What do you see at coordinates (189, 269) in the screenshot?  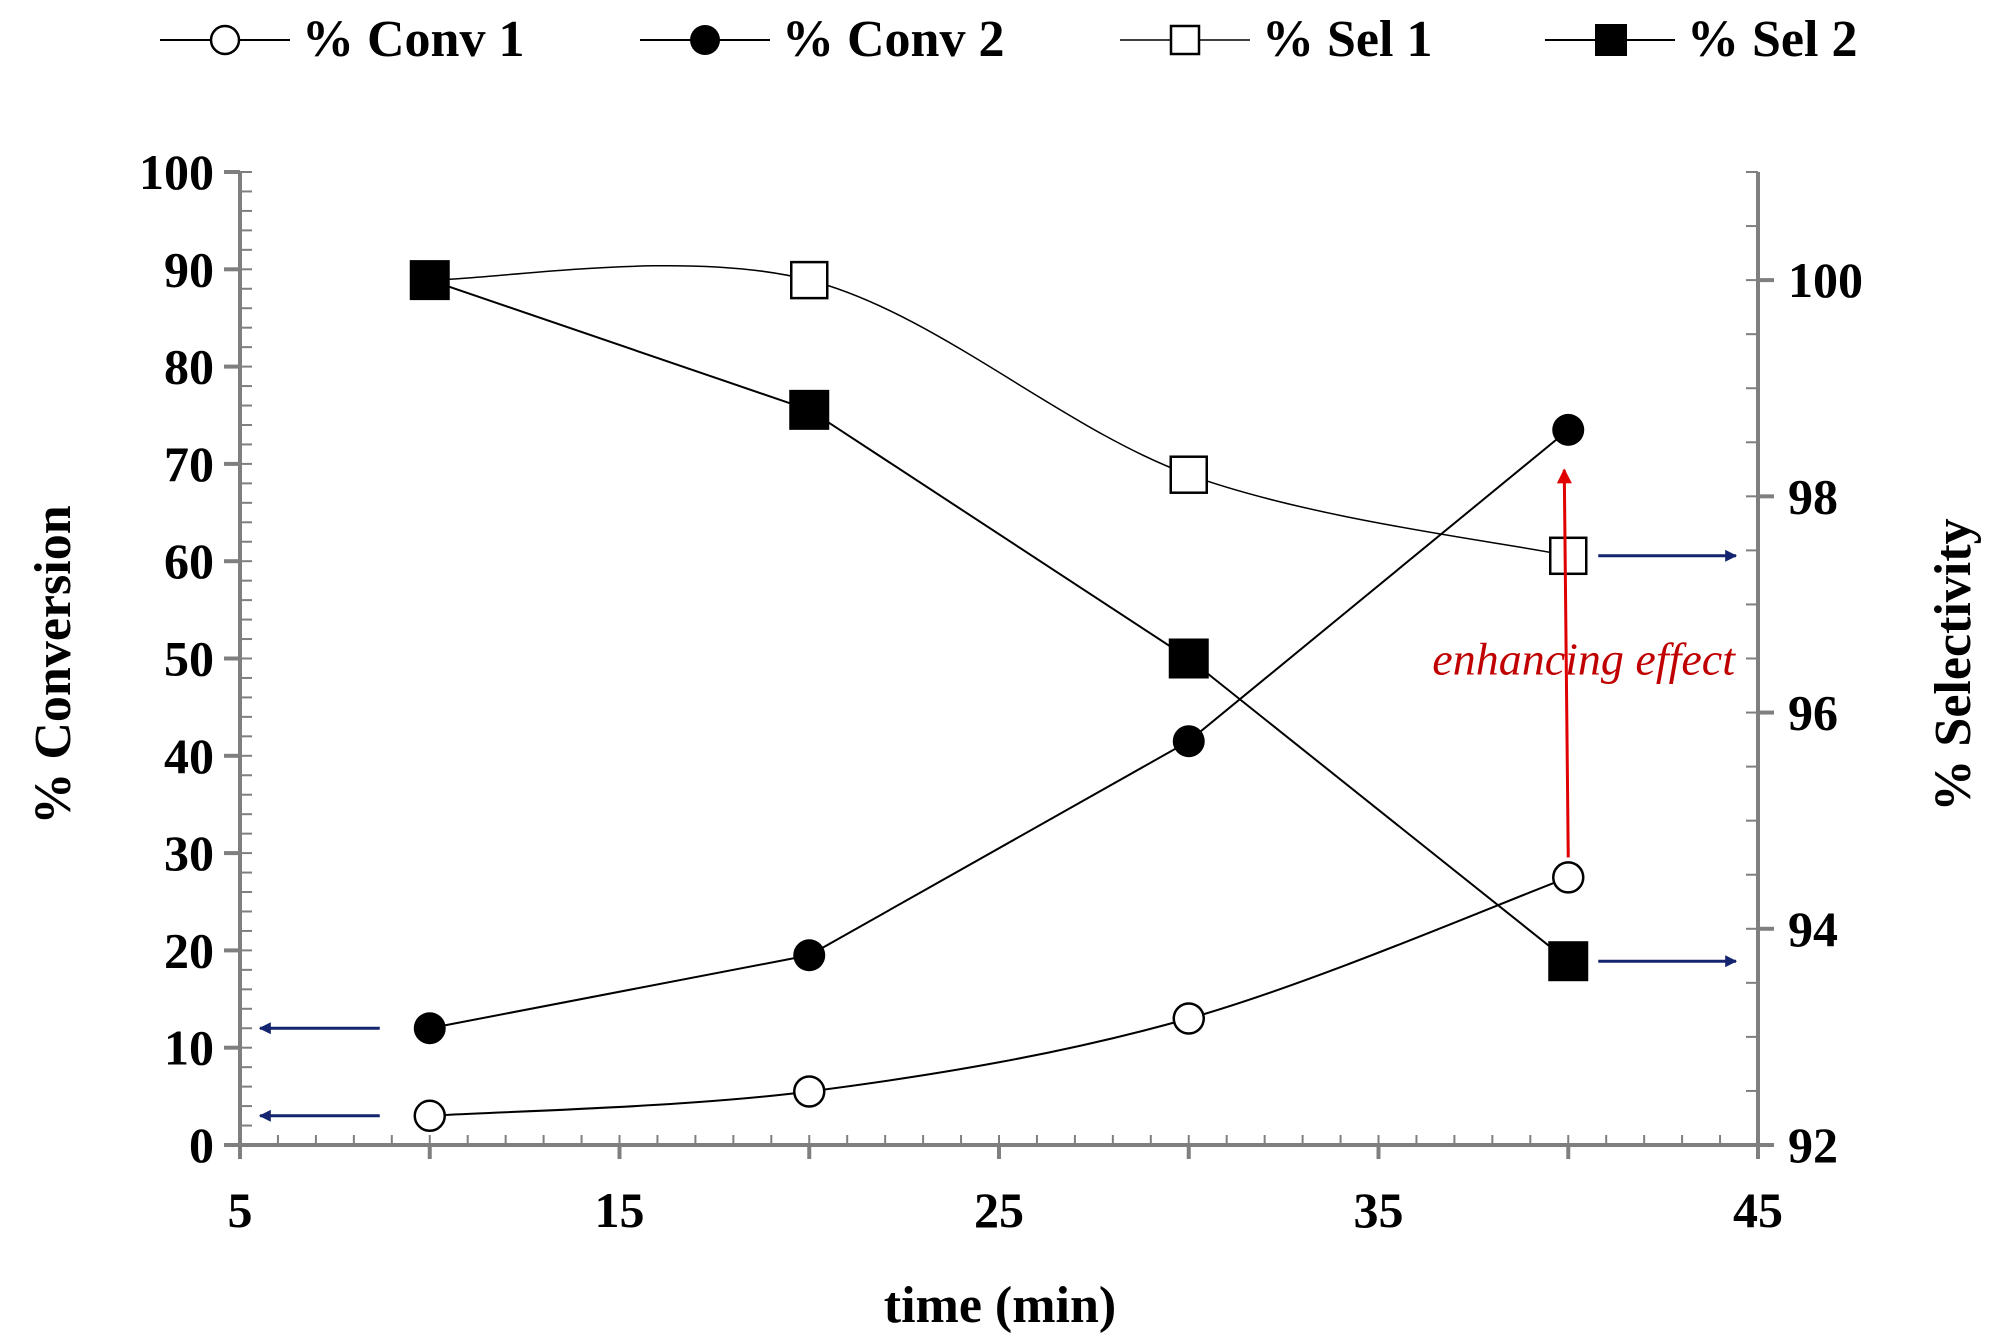 I see `y-left-tick-label: 90` at bounding box center [189, 269].